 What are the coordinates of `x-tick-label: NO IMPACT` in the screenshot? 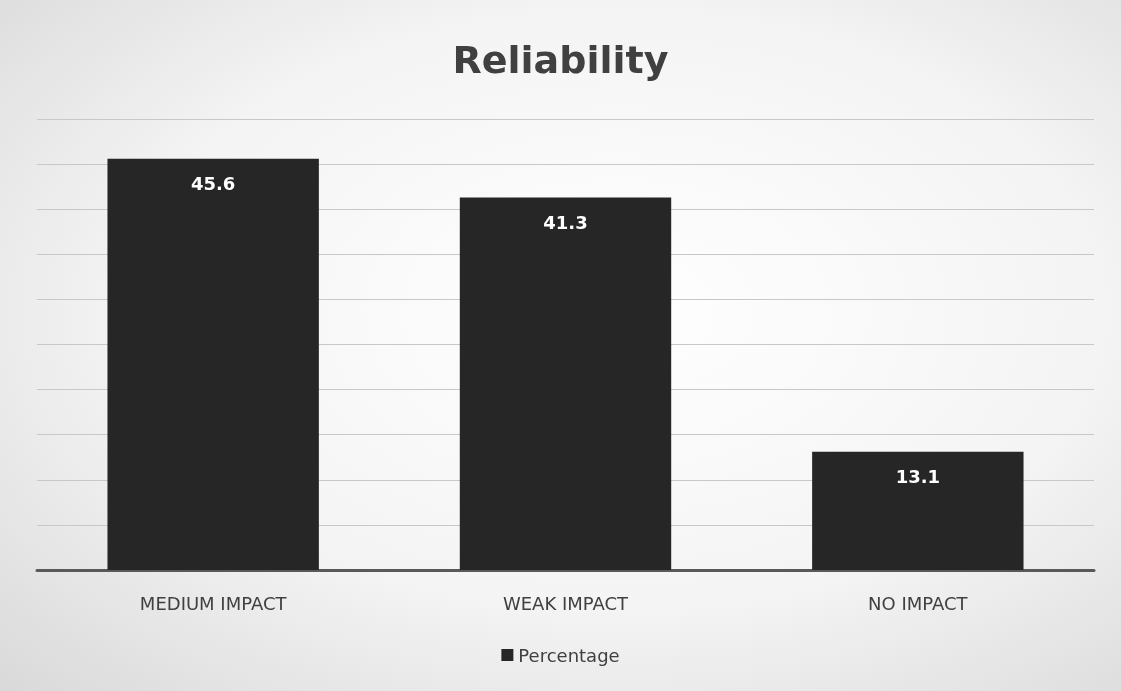 It's located at (918, 603).